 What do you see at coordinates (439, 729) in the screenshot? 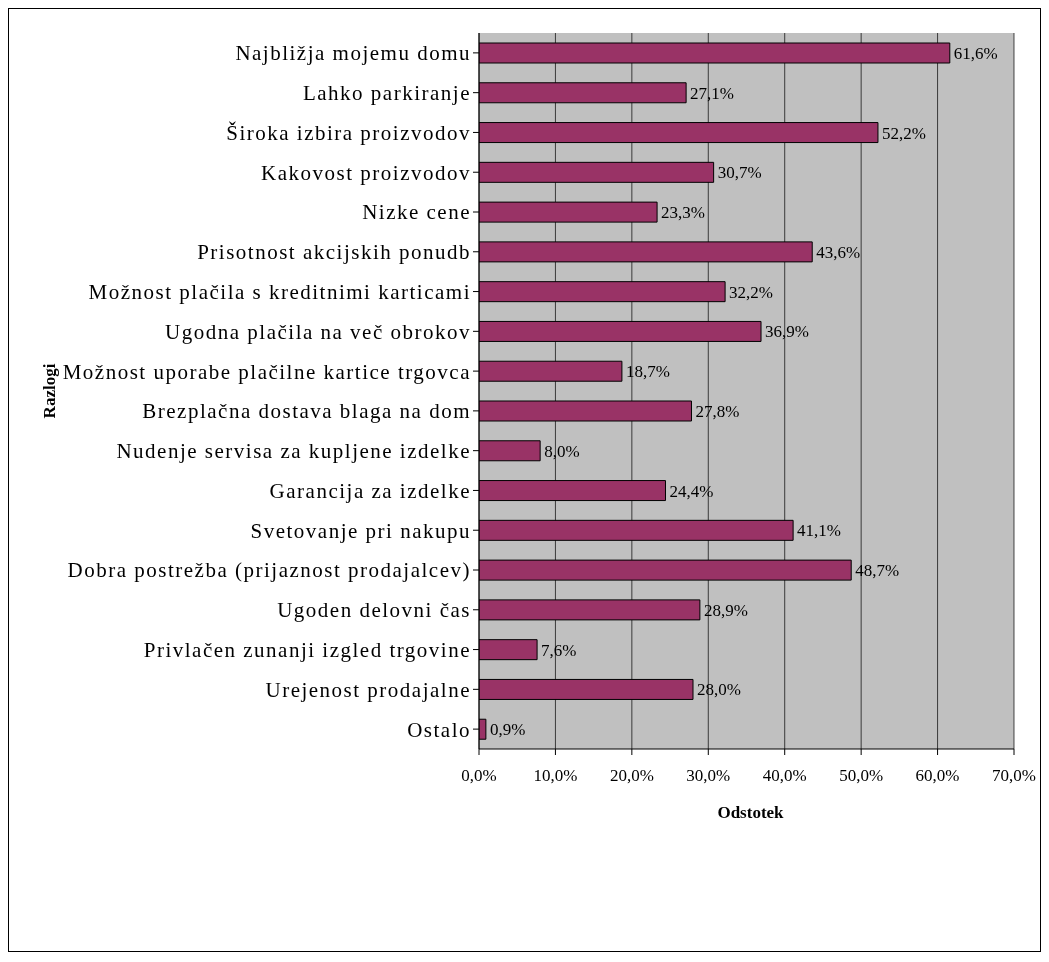
I see `y-tick-label: Ostalo` at bounding box center [439, 729].